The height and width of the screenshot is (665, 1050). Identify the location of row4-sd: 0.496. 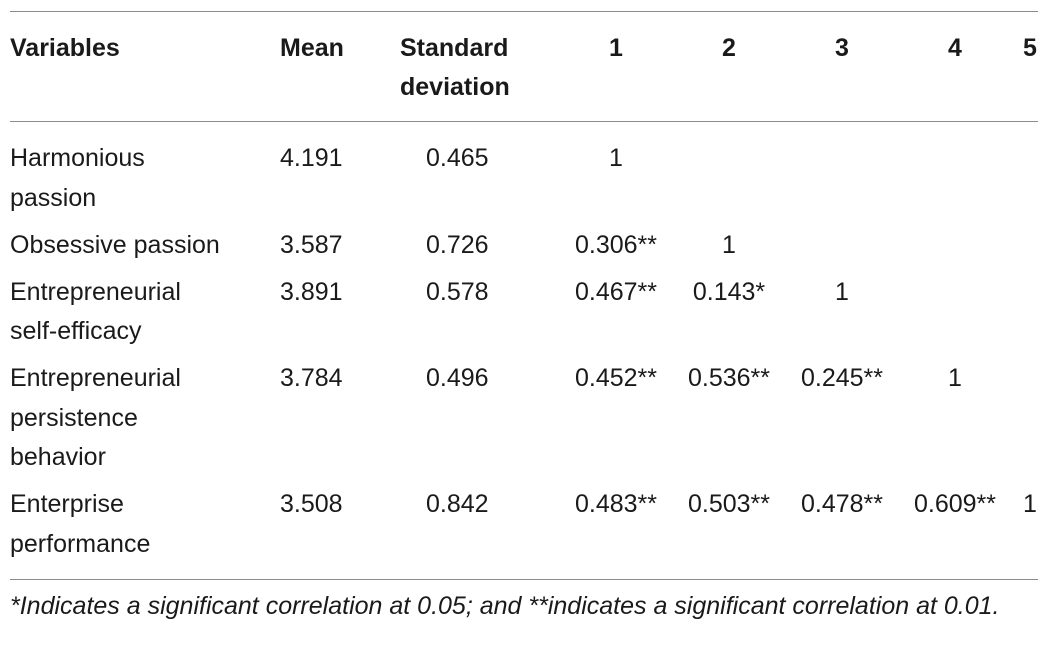
(457, 378).